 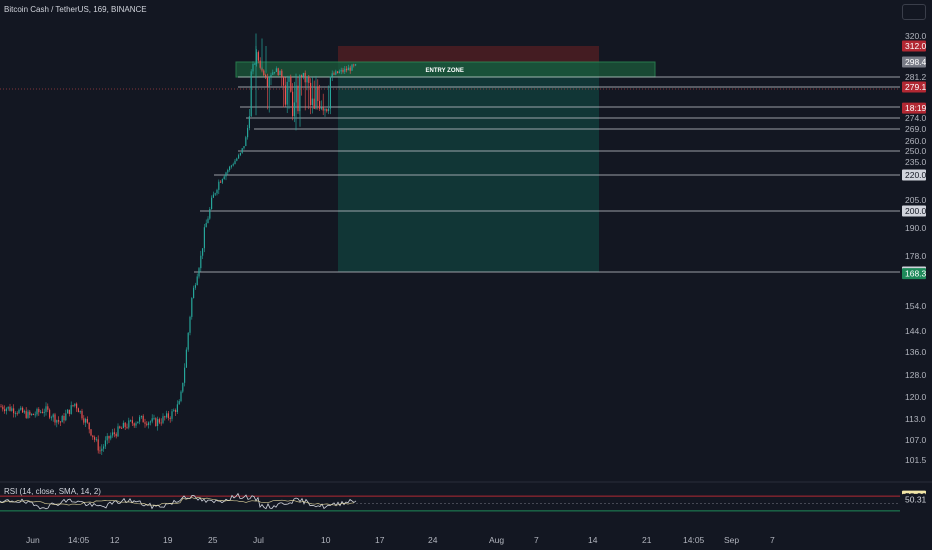 I want to click on time-tick-label: 10, so click(x=326, y=540).